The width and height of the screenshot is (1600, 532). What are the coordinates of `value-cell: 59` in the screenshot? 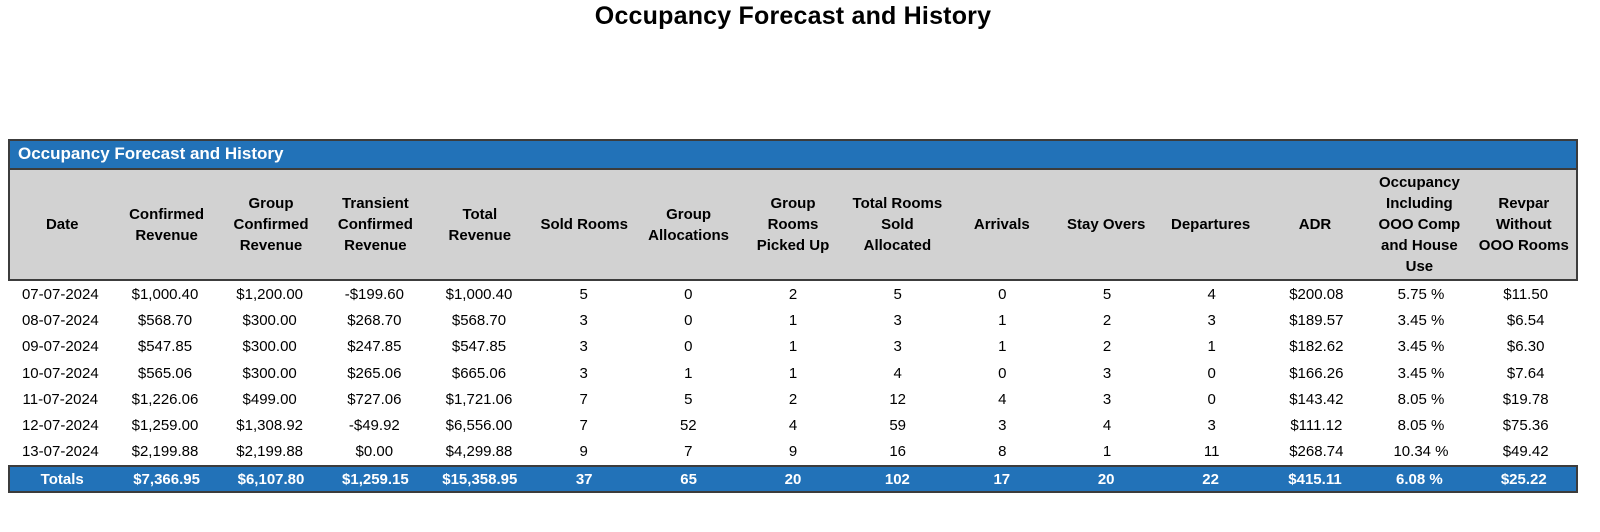 It's located at (897, 426).